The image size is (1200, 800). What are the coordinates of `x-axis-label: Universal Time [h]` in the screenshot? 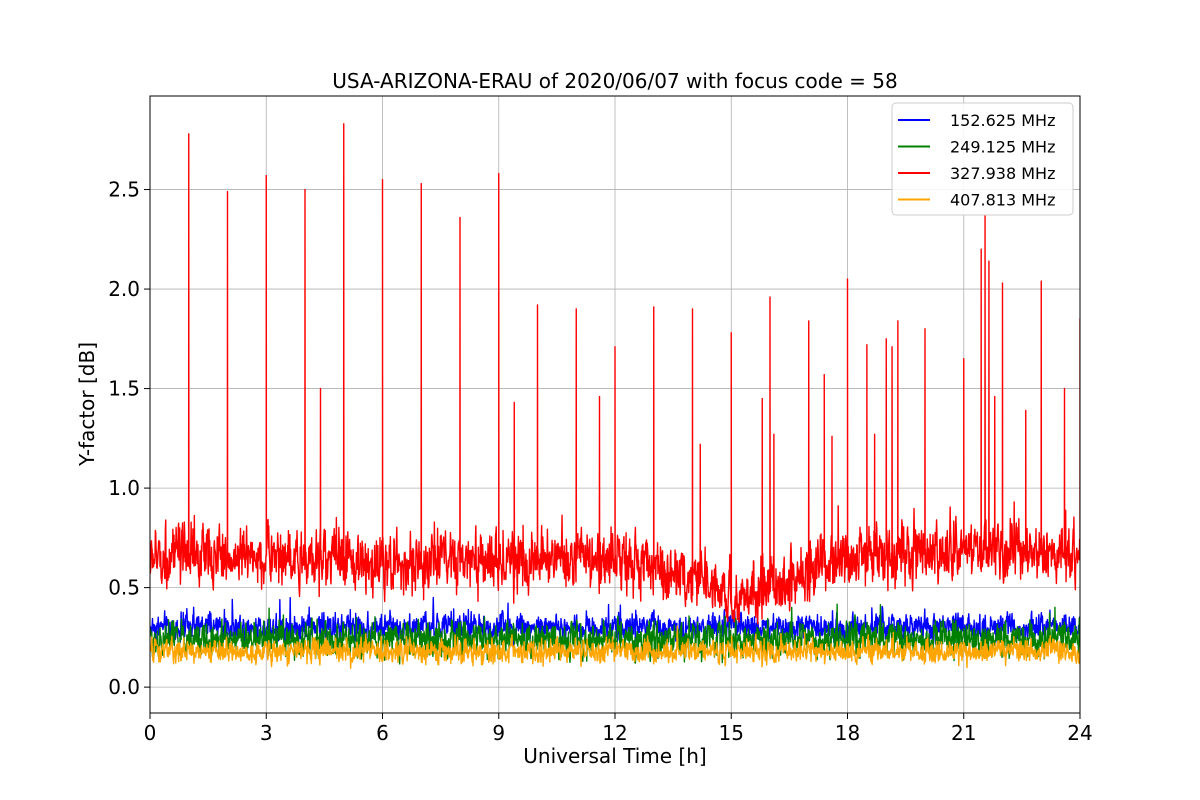 It's located at (614, 756).